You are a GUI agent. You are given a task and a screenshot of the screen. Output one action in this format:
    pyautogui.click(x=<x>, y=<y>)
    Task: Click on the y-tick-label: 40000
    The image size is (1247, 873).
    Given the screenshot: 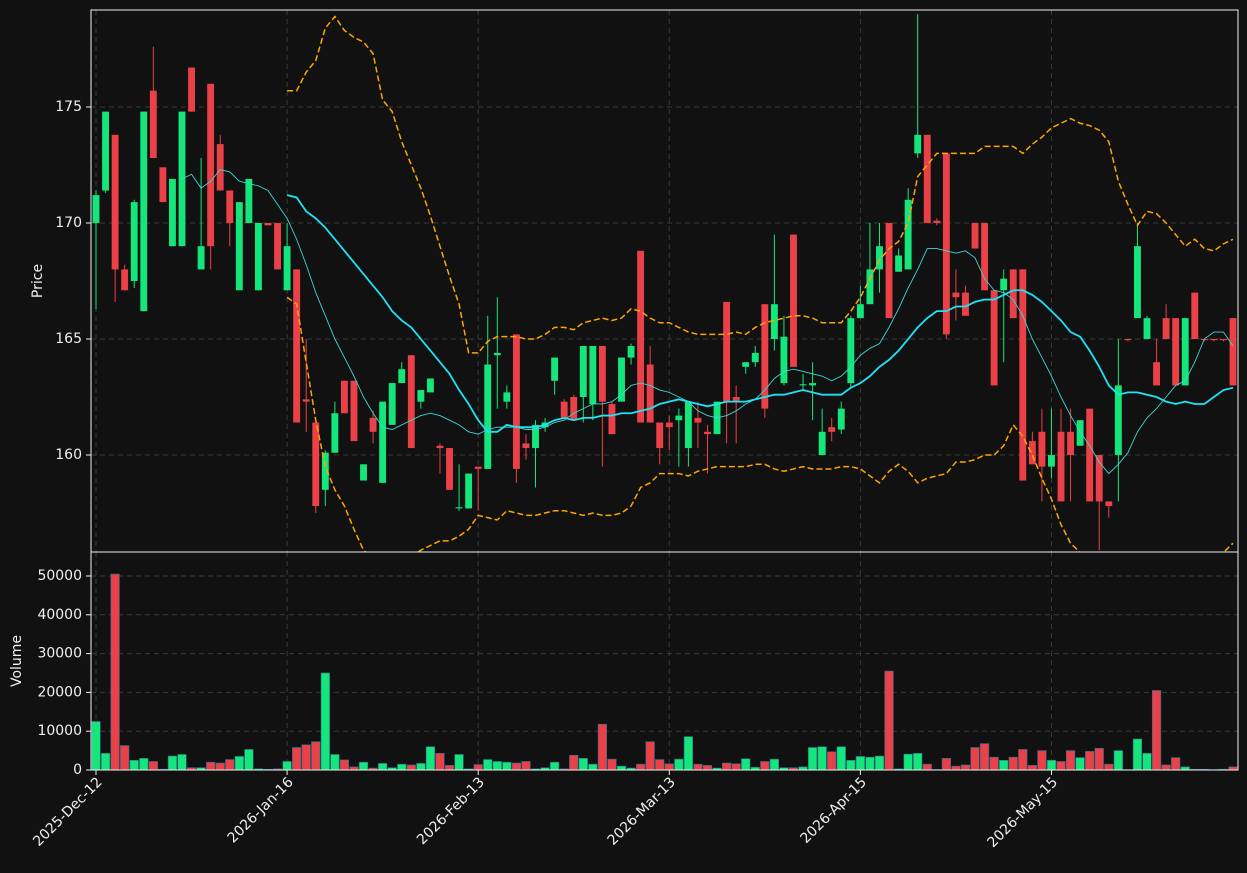 What is the action you would take?
    pyautogui.click(x=59, y=615)
    